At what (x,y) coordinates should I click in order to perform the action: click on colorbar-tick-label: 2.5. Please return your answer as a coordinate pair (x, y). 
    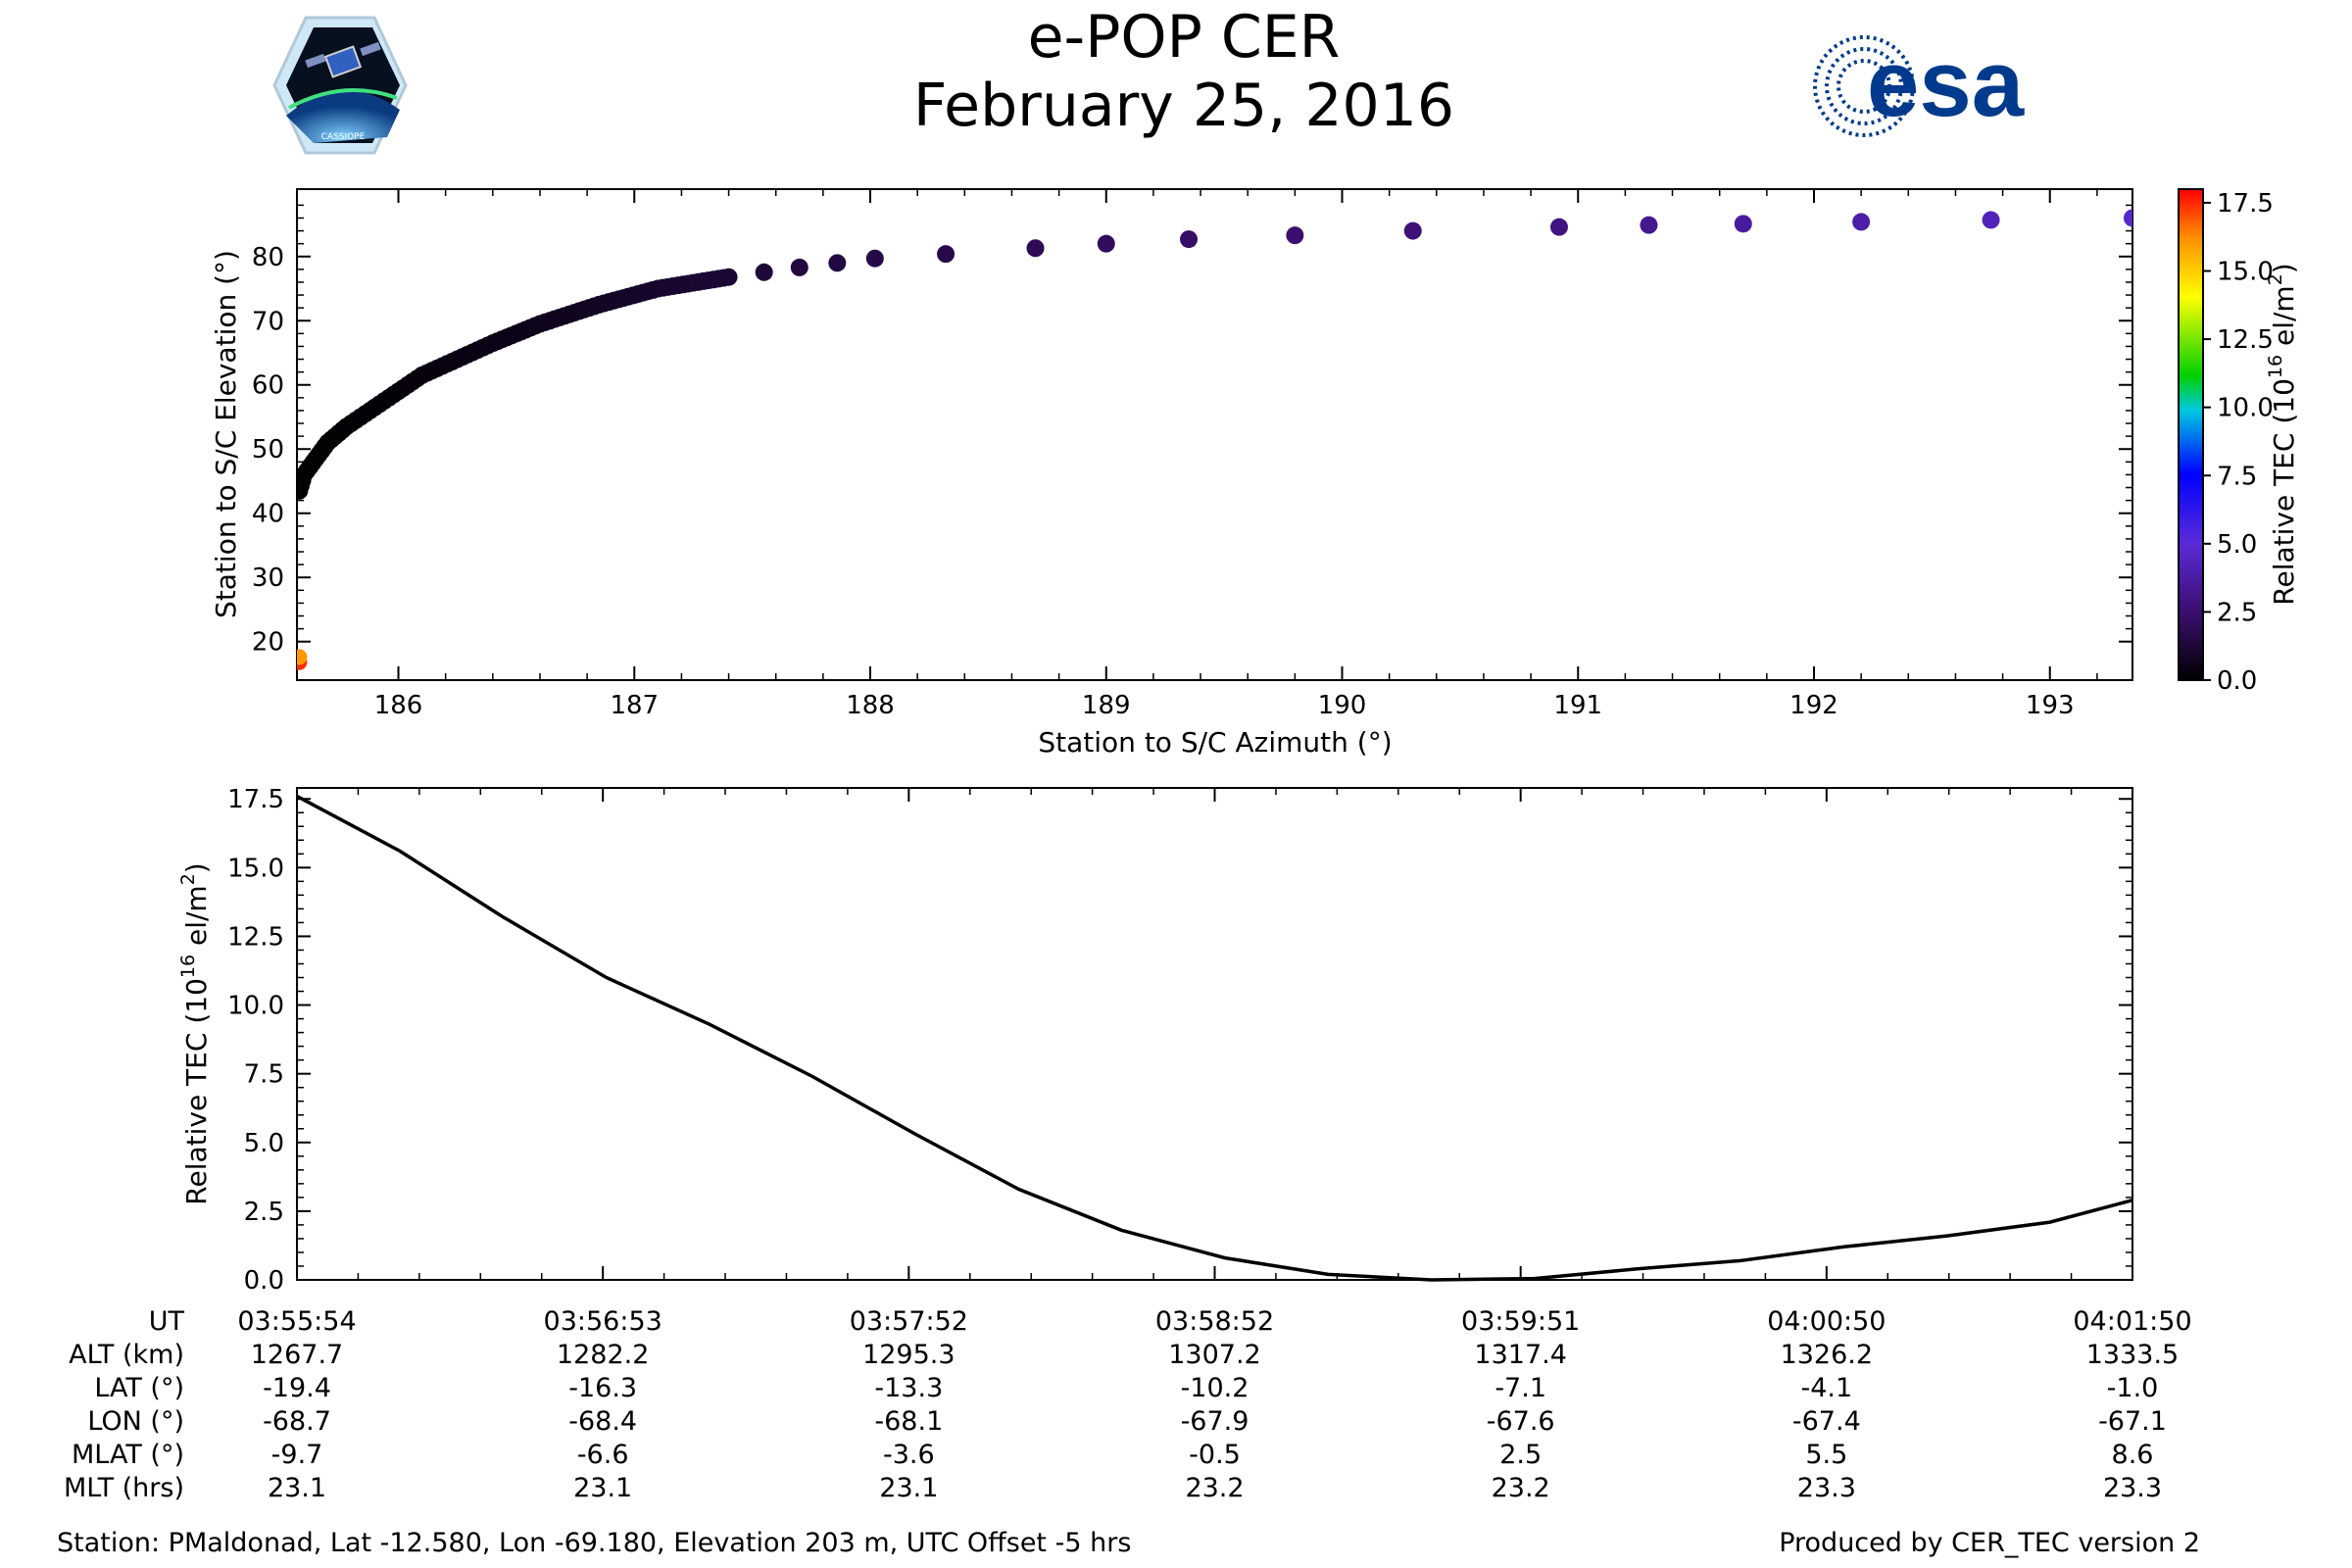
    Looking at the image, I should click on (2237, 612).